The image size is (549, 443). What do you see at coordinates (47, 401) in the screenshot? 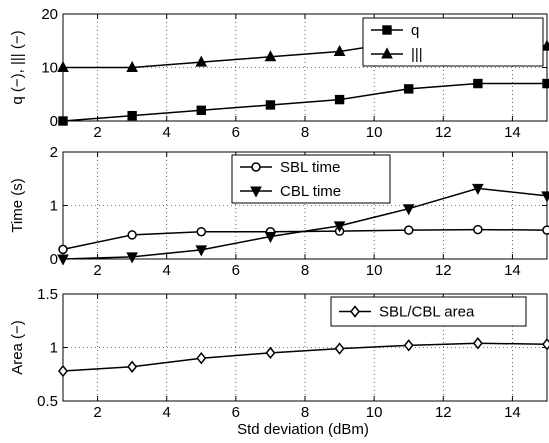
I see `y-tick-label: 0.5` at bounding box center [47, 401].